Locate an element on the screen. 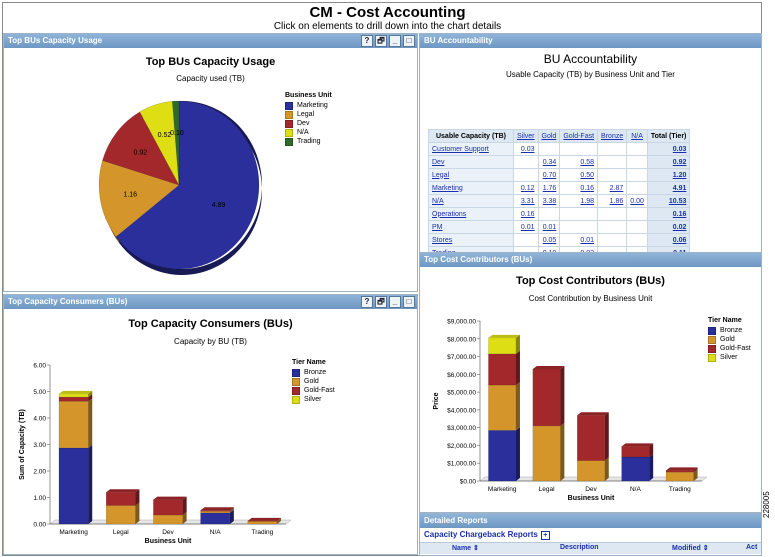 The width and height of the screenshot is (775, 557). y-tick-label: 1.00 is located at coordinates (39, 498).